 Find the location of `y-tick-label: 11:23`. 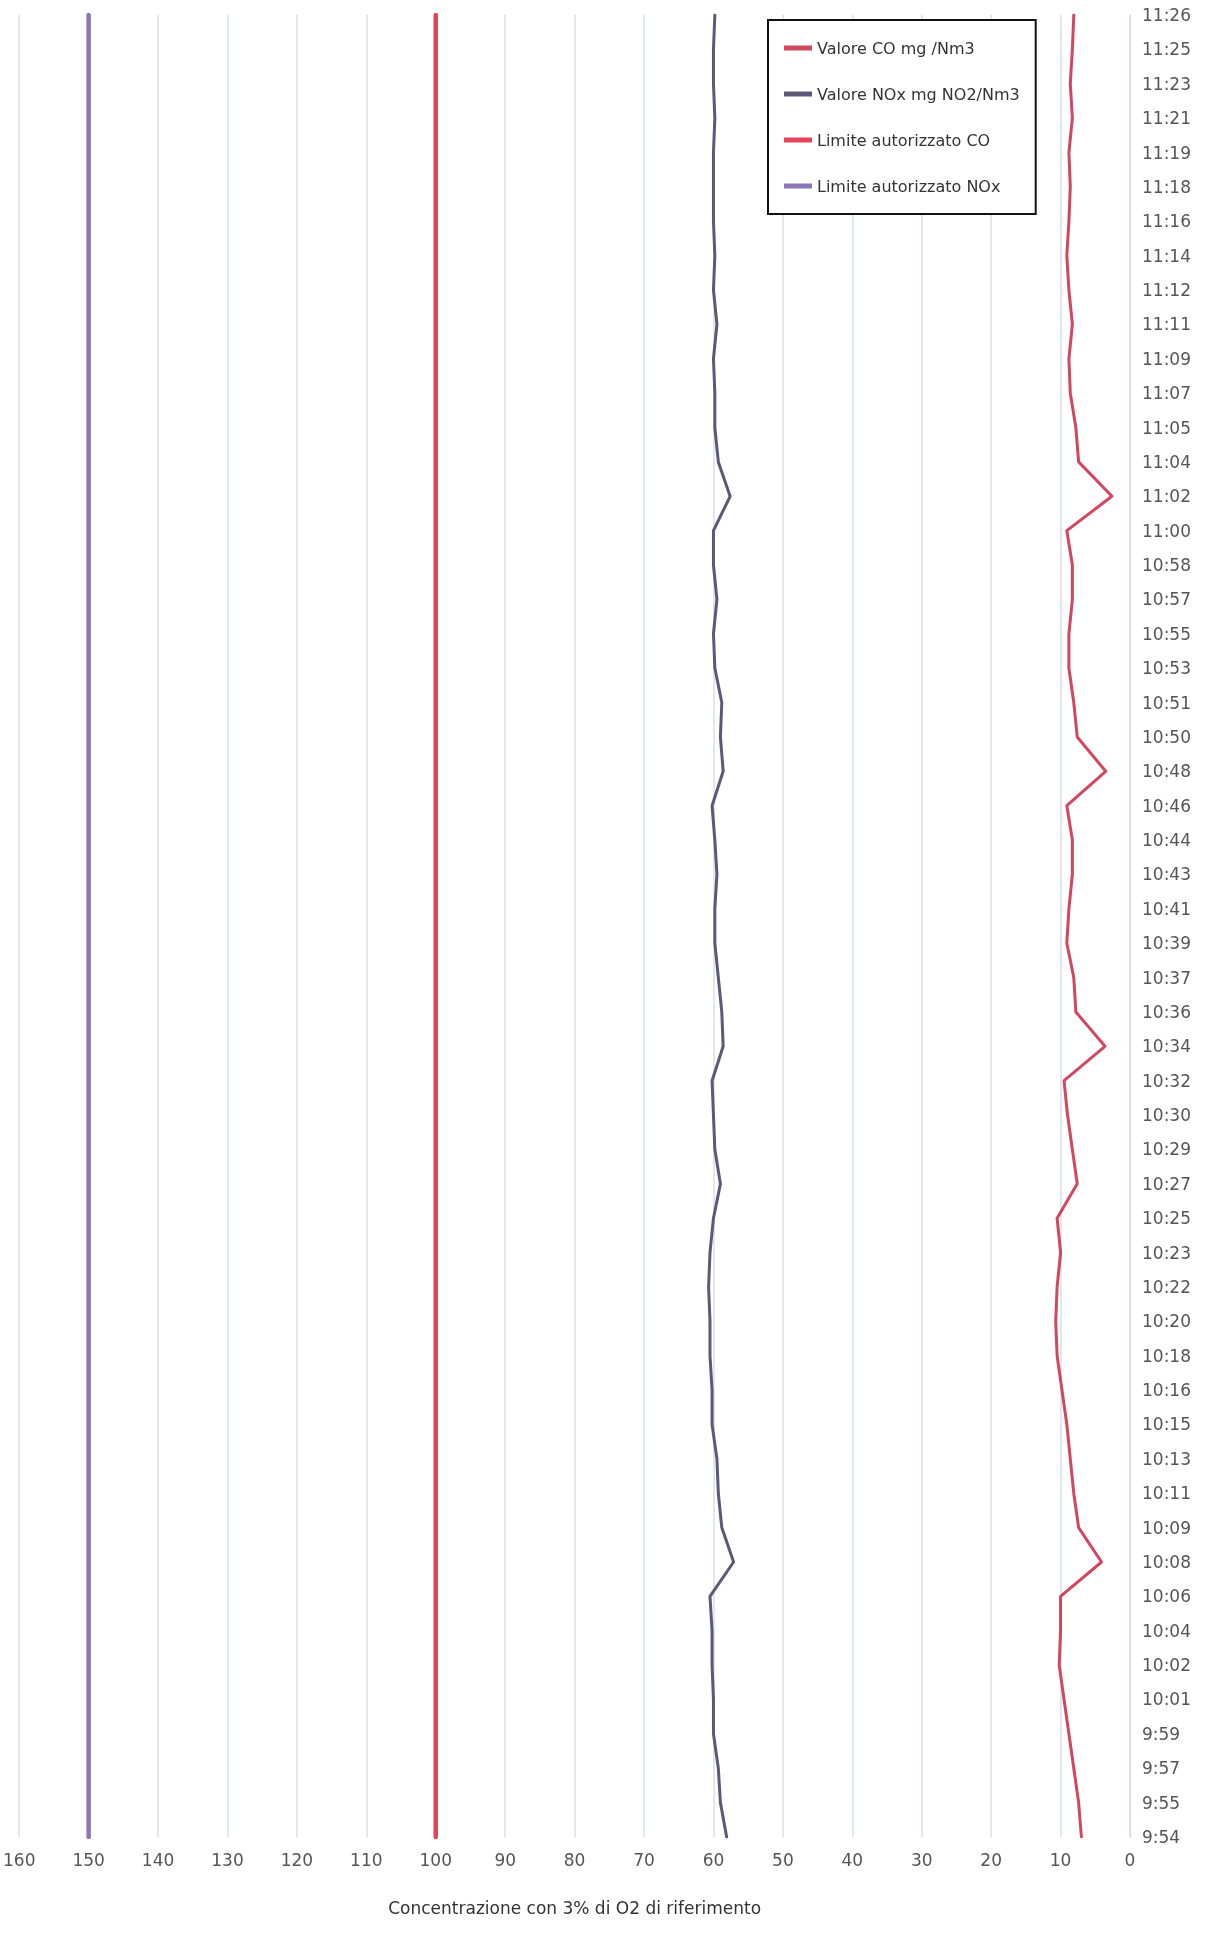

y-tick-label: 11:23 is located at coordinates (1166, 83).